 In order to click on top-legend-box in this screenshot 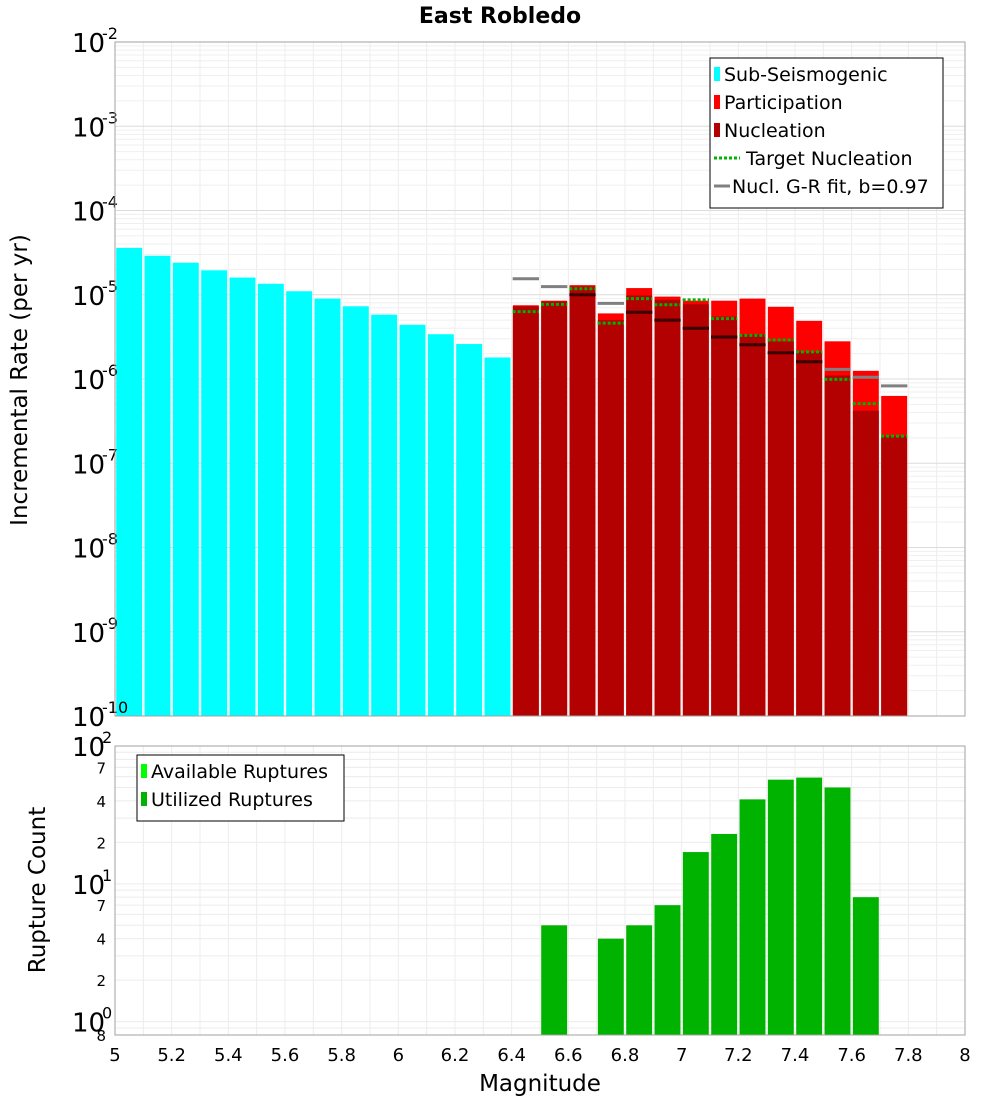, I will do `click(826, 133)`.